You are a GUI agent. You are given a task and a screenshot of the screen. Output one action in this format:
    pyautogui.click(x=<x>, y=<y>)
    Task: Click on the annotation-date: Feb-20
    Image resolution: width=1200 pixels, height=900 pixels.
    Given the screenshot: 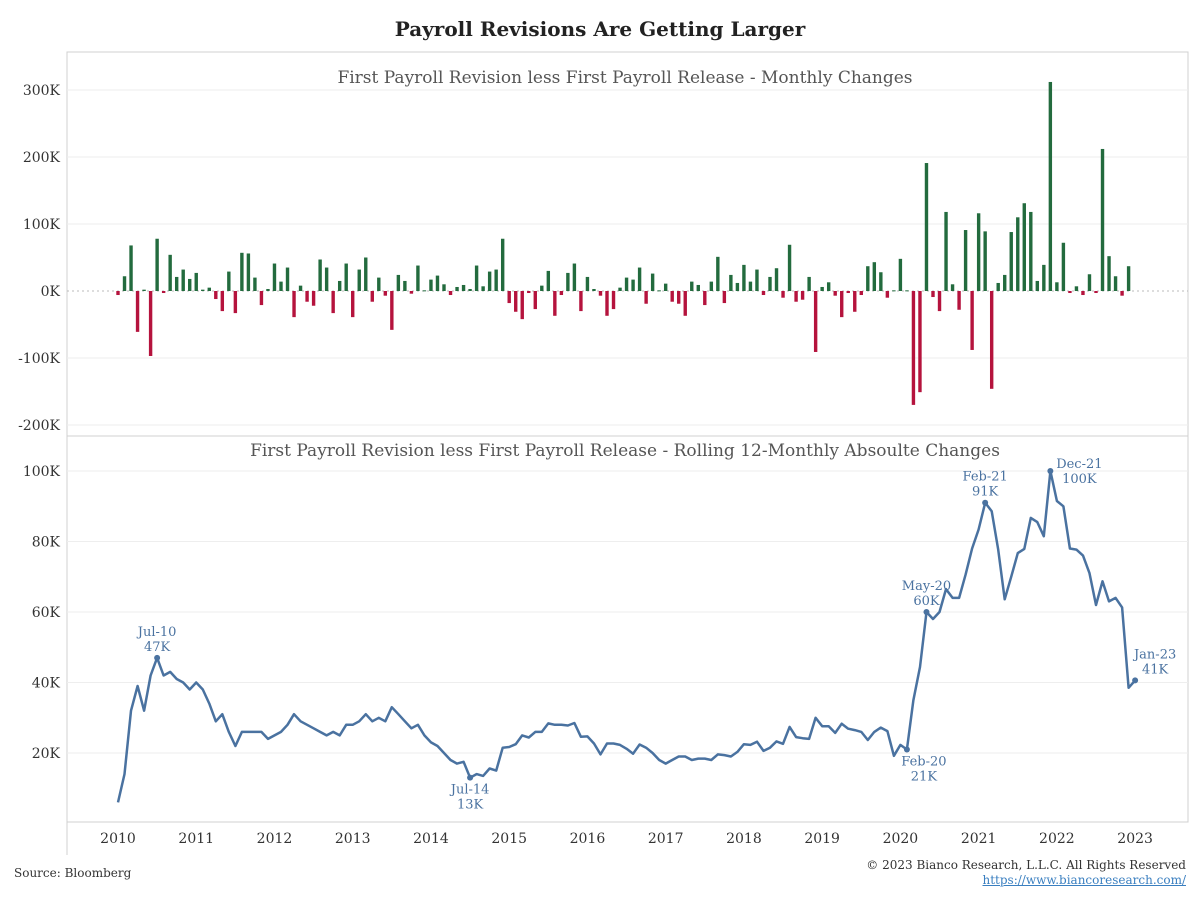 What is the action you would take?
    pyautogui.click(x=923, y=761)
    